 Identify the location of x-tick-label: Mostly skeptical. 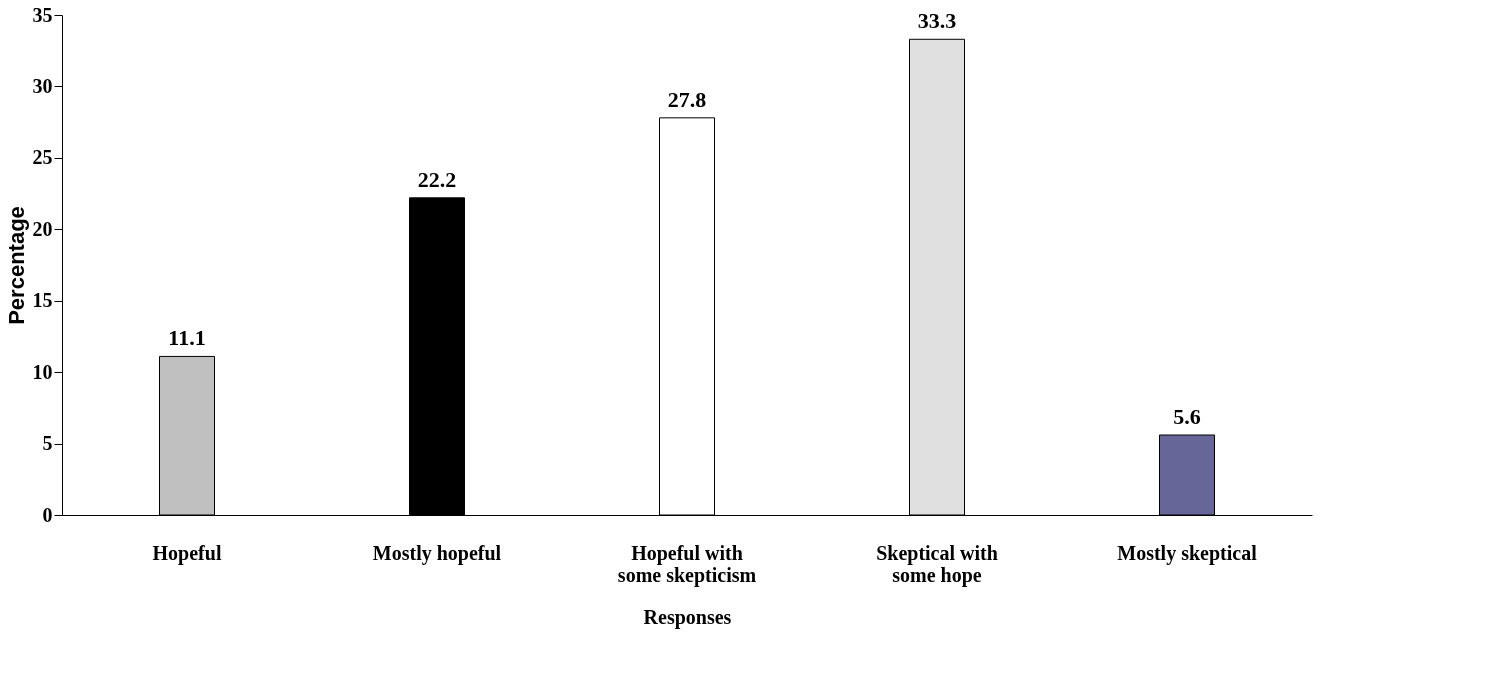
(1187, 553).